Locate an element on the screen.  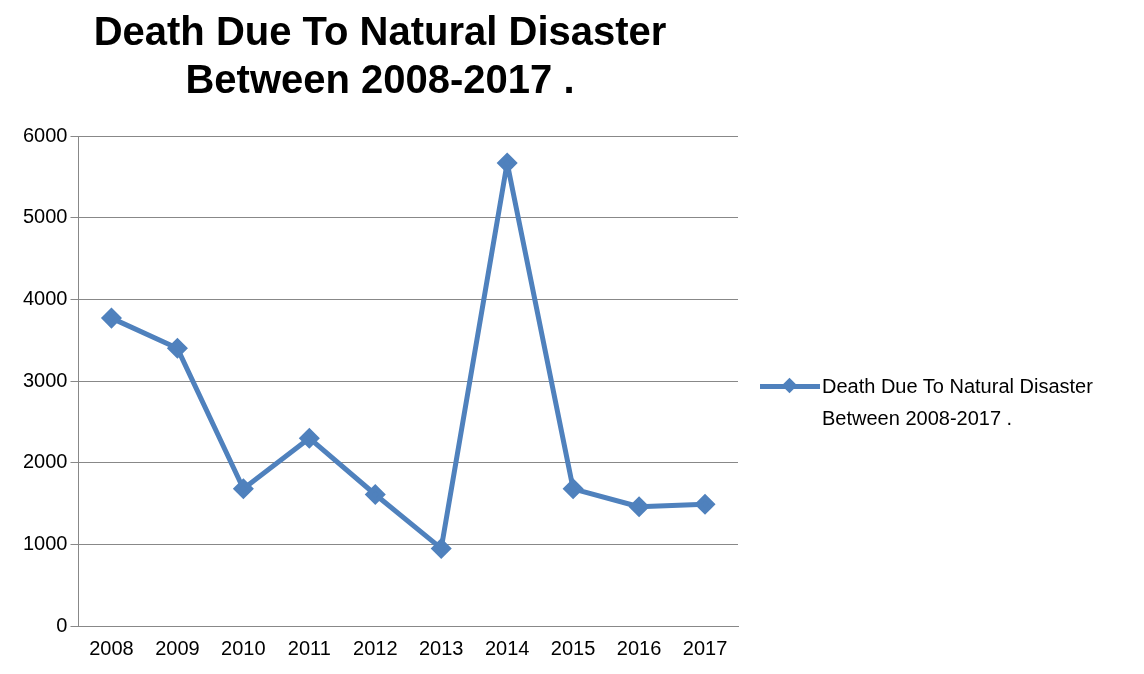
y-tick-label: 3000 is located at coordinates (45, 379).